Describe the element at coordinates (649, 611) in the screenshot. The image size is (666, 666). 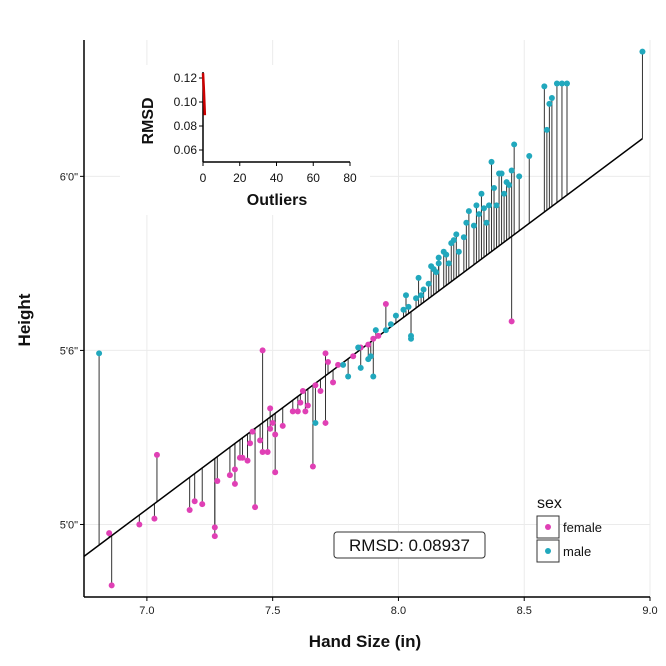
I see `x-tick-label-4: 9.0` at that location.